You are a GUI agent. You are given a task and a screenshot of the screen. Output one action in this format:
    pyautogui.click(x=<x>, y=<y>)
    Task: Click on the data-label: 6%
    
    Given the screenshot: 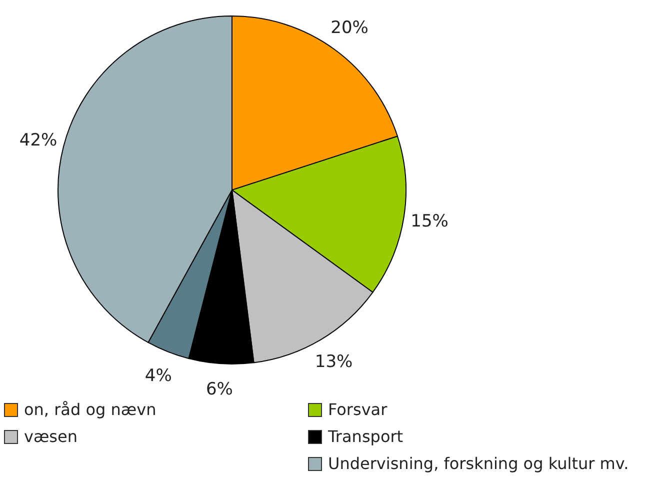 What is the action you would take?
    pyautogui.click(x=219, y=390)
    